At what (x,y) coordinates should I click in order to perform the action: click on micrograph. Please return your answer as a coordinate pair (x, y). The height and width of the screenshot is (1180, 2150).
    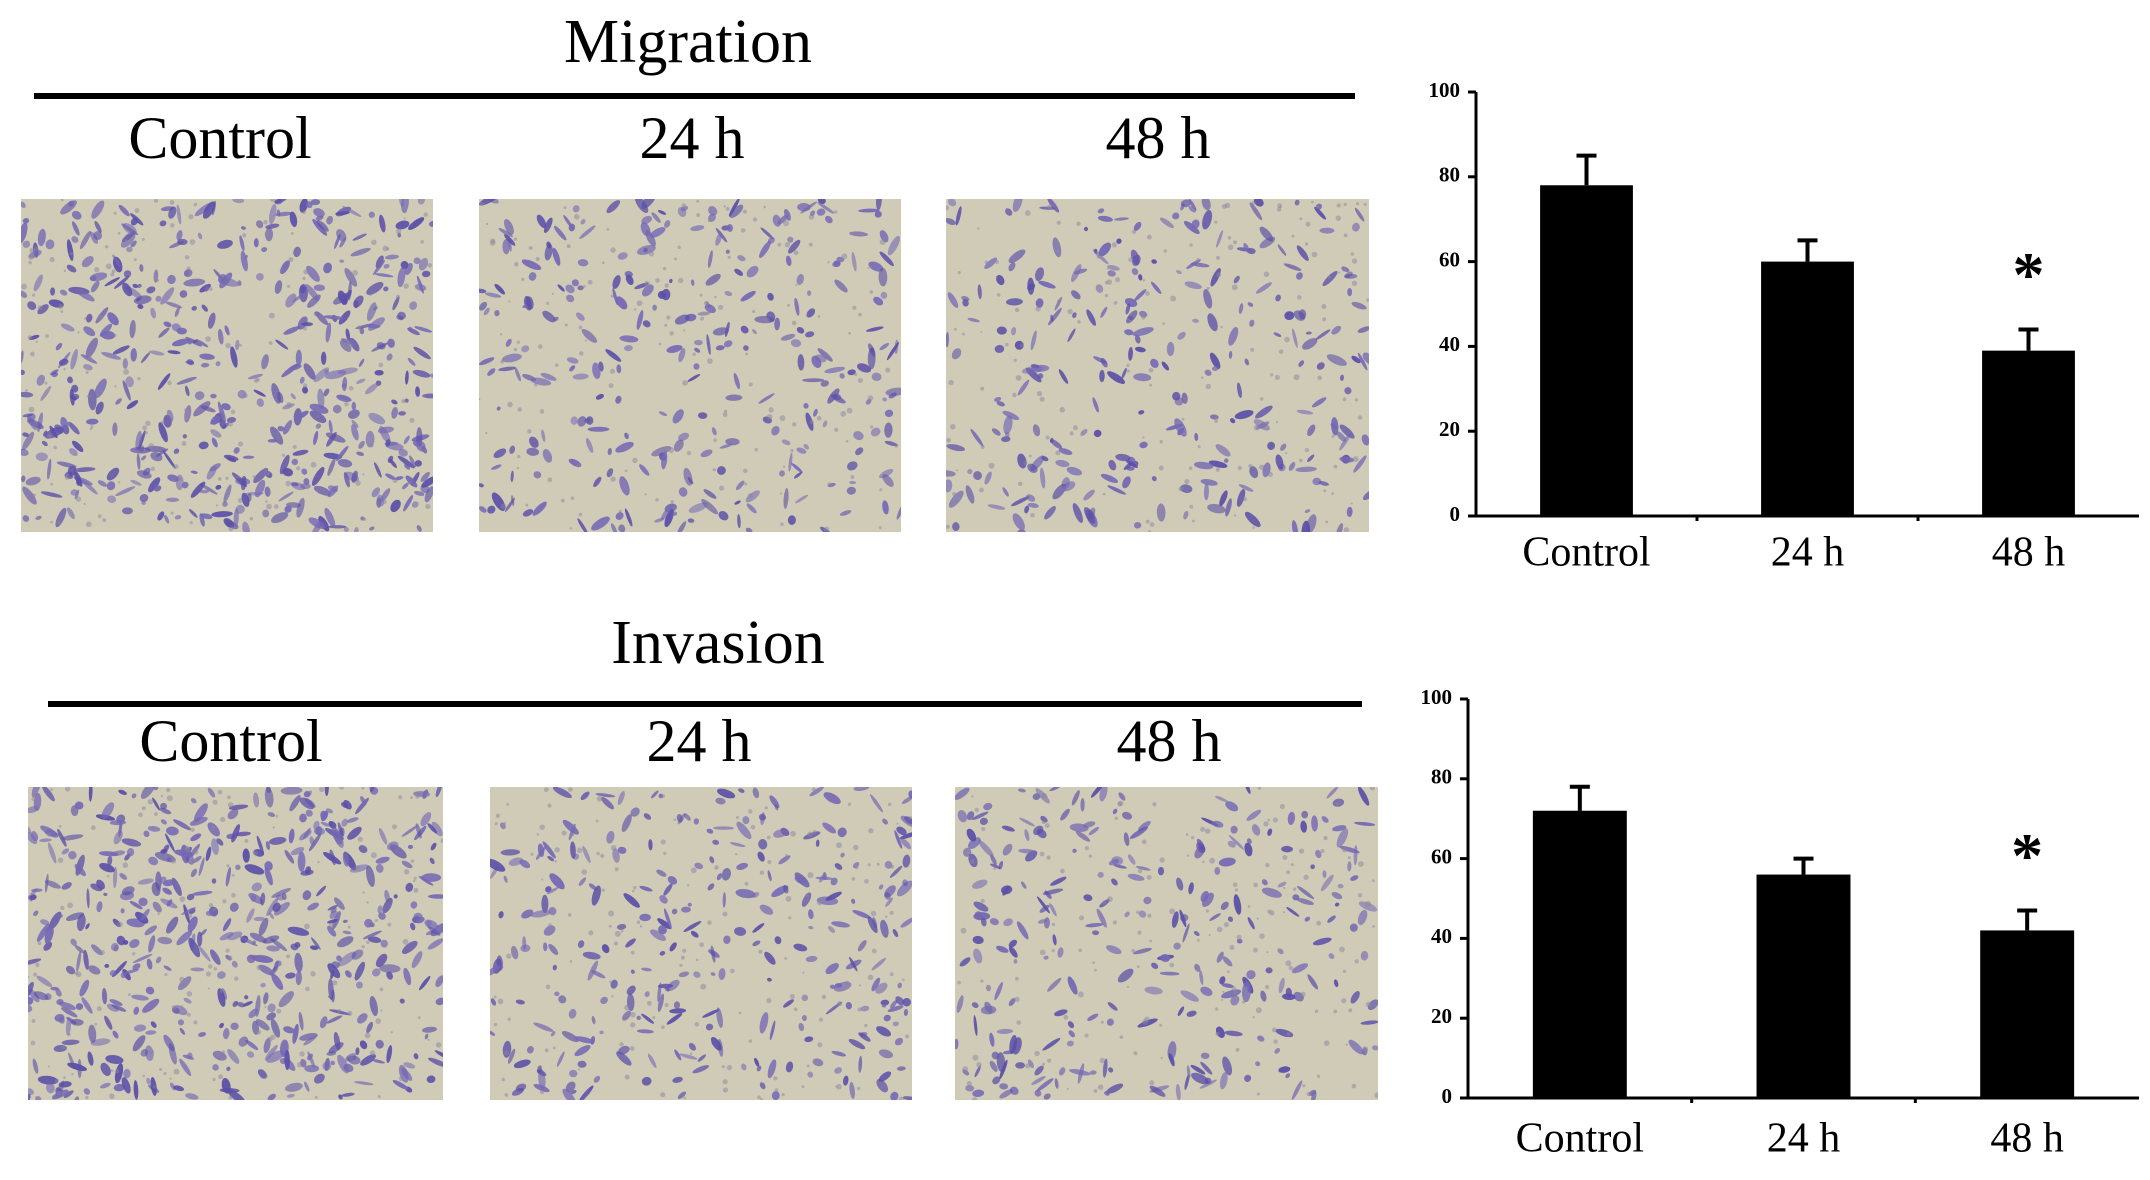
    Looking at the image, I should click on (1166, 943).